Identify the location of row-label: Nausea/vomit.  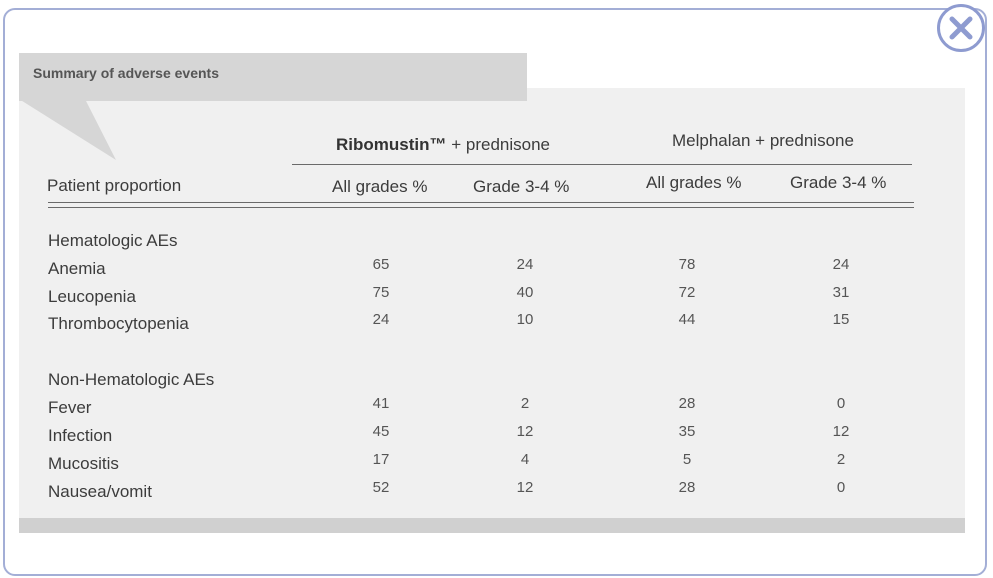
(100, 491).